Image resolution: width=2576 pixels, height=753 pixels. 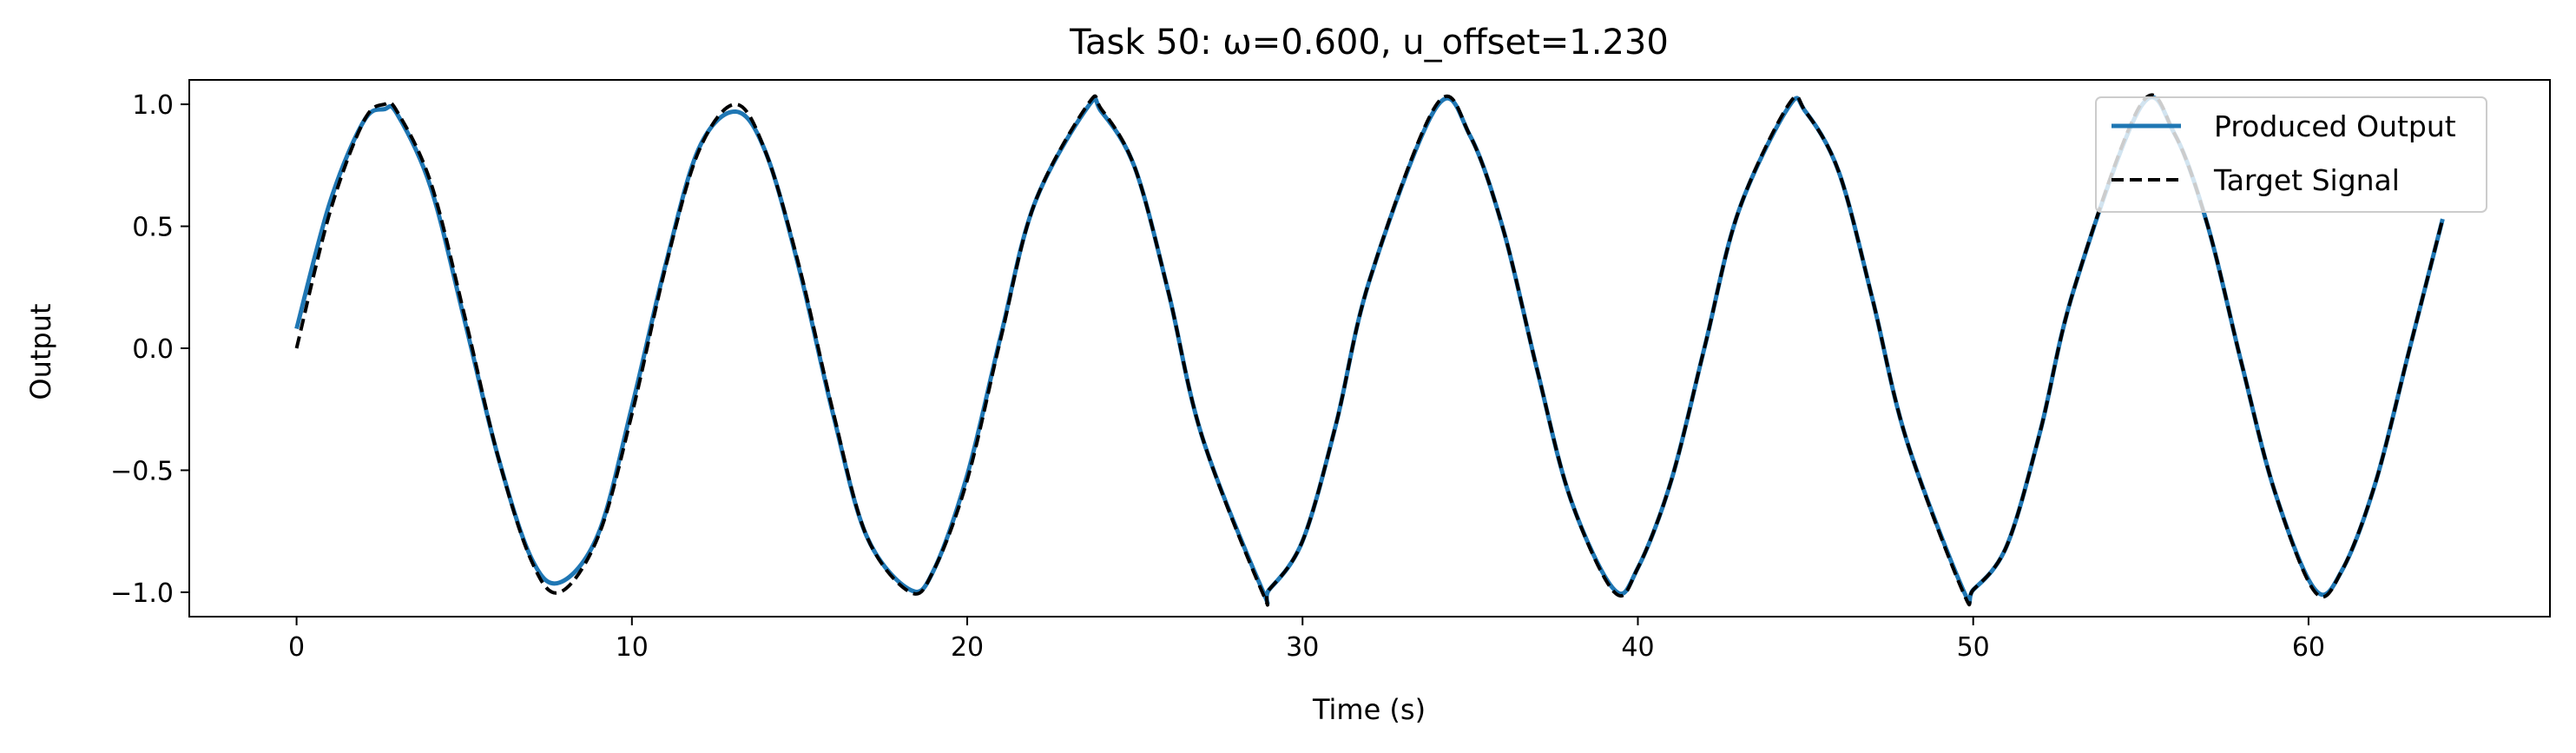 What do you see at coordinates (967, 648) in the screenshot?
I see `x-tick-label: 20` at bounding box center [967, 648].